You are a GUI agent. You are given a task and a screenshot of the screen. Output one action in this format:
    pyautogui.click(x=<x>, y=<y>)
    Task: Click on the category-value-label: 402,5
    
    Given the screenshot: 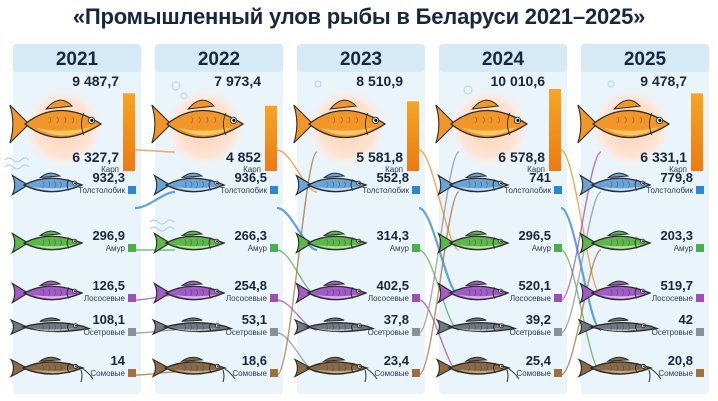 What is the action you would take?
    pyautogui.click(x=392, y=285)
    